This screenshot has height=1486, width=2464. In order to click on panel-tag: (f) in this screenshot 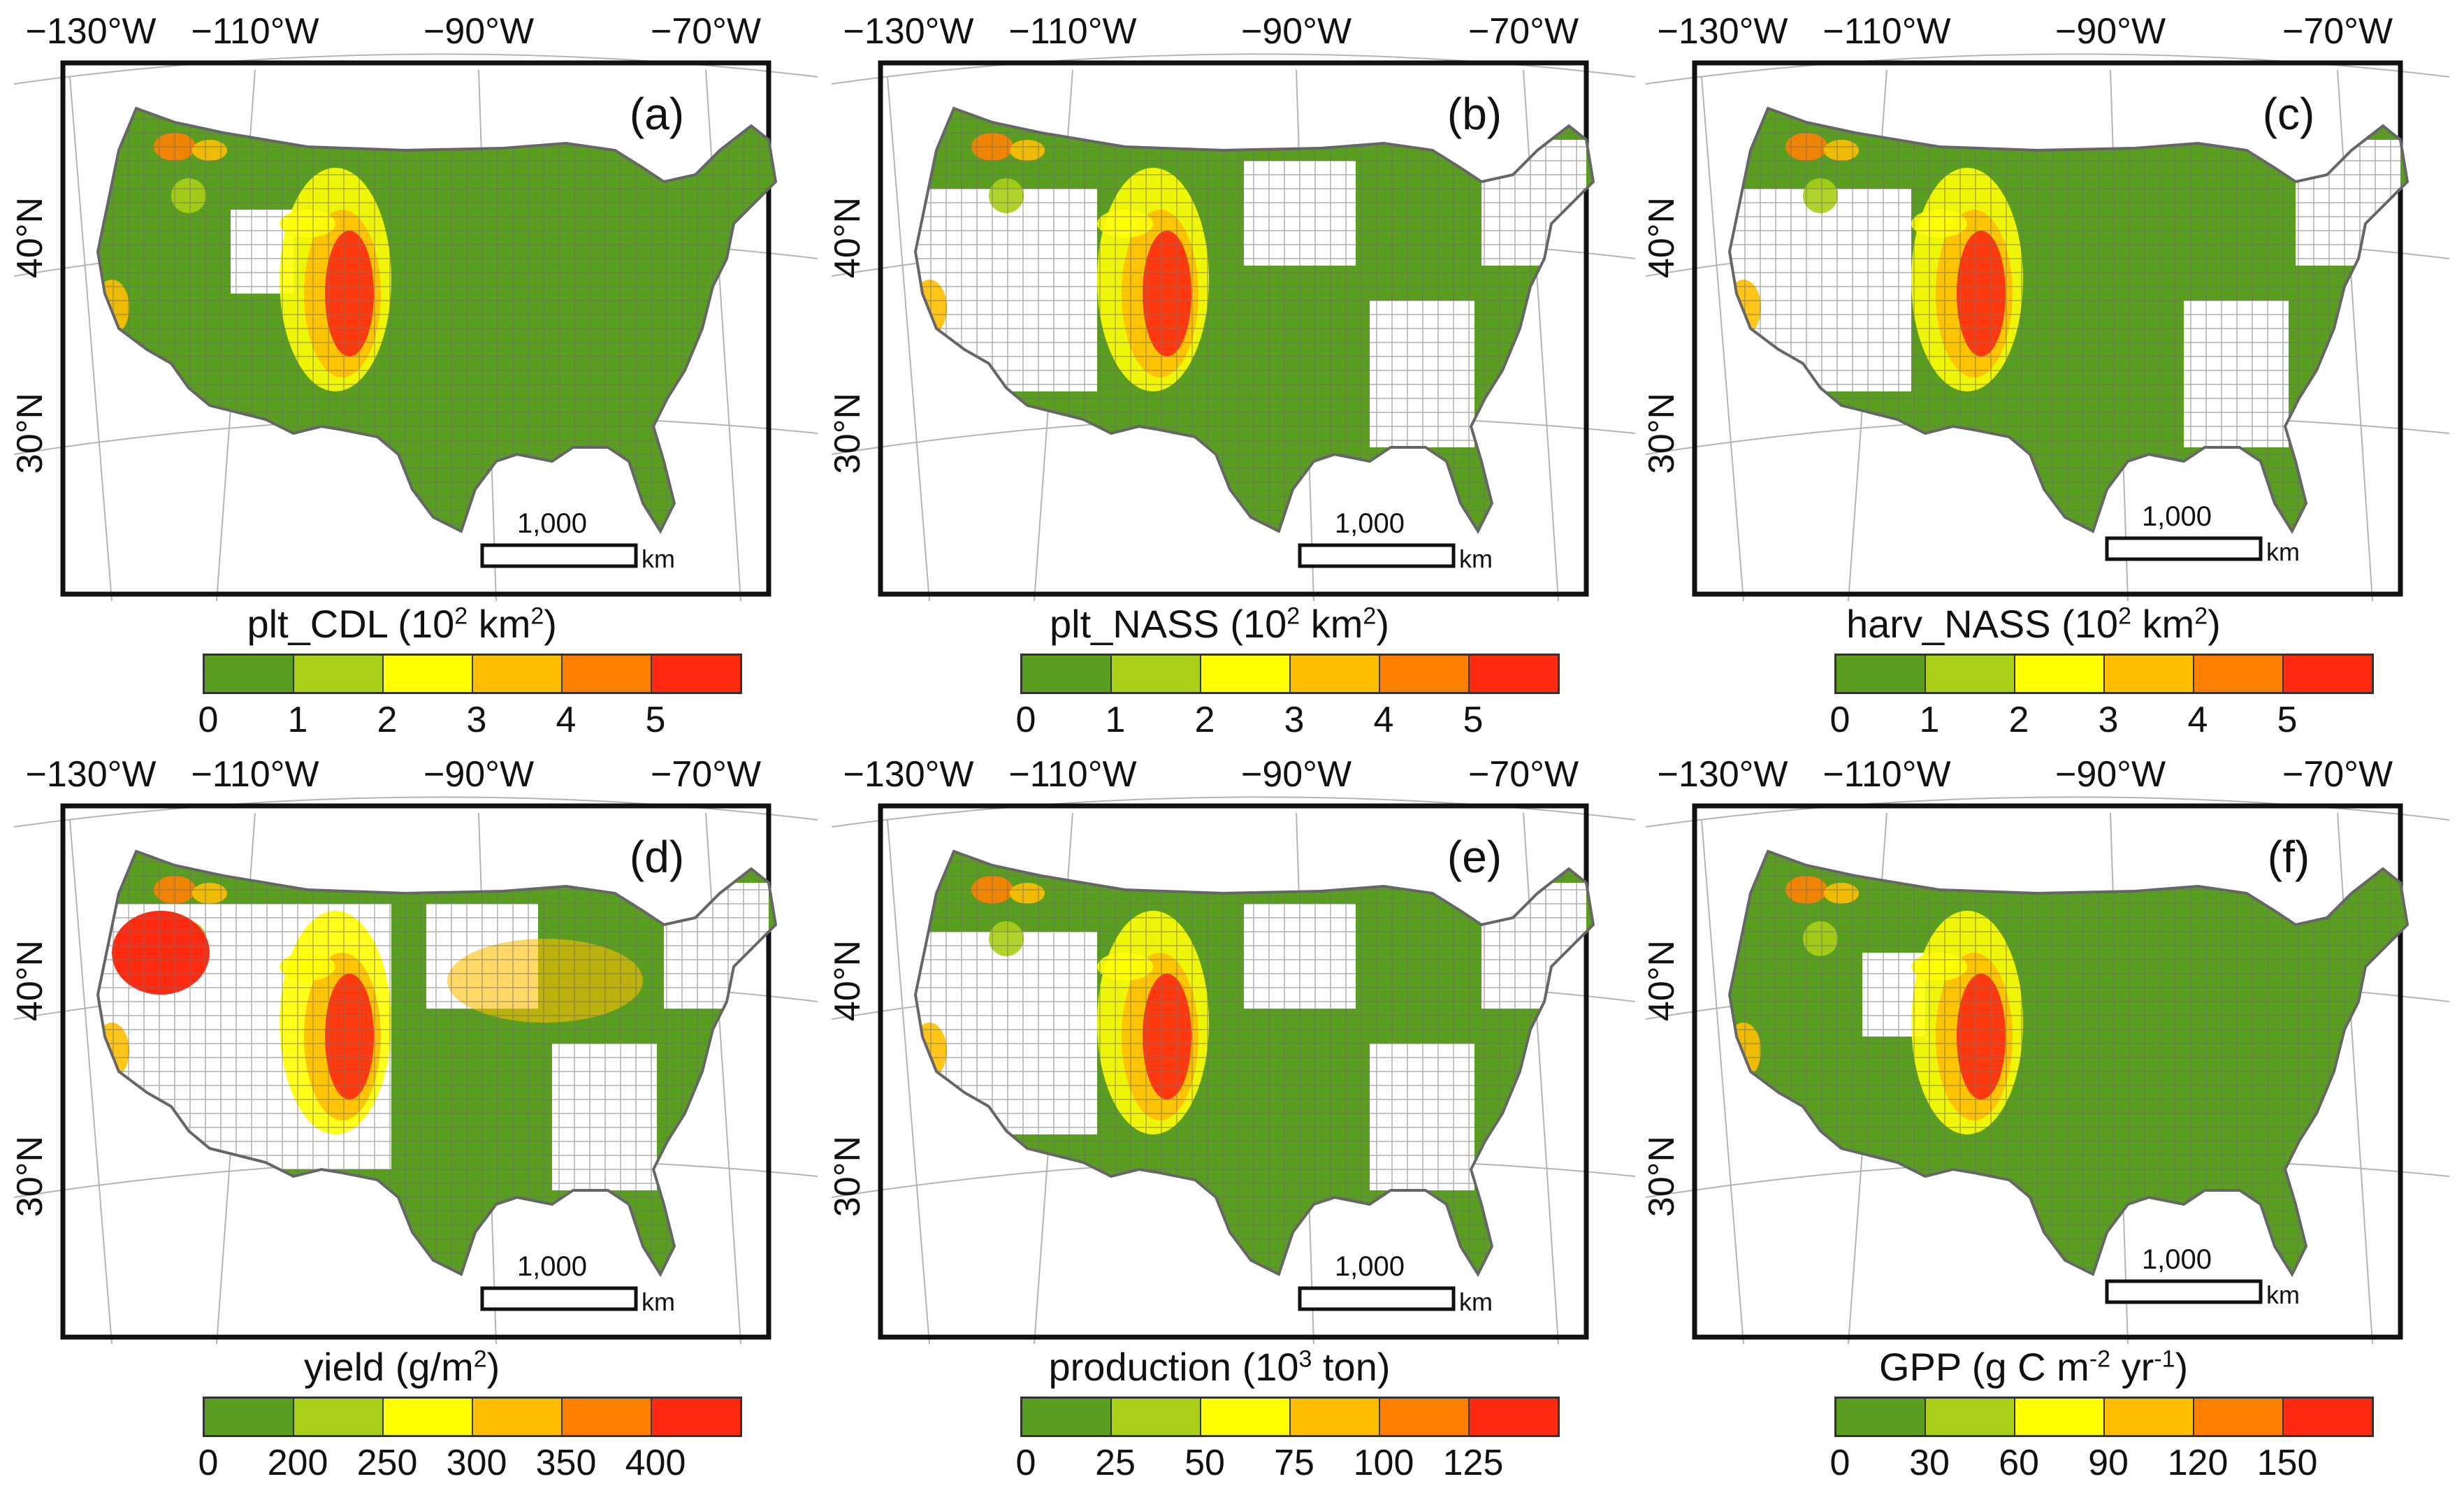, I will do `click(2289, 857)`.